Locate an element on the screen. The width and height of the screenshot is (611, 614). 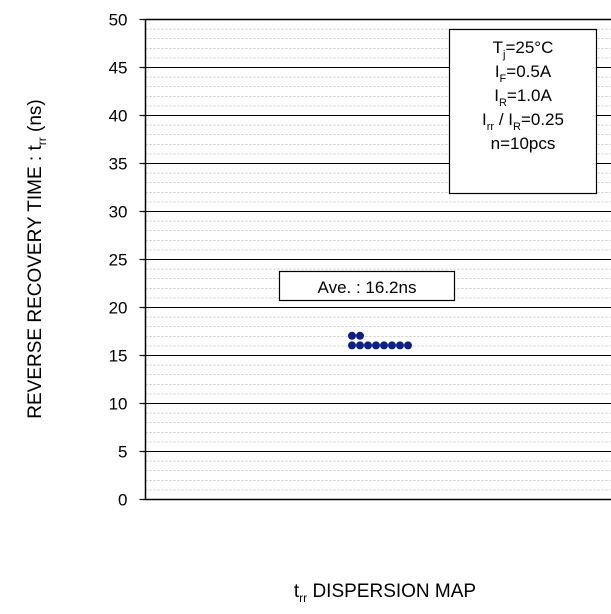
condition-line: n=10pcs is located at coordinates (523, 143).